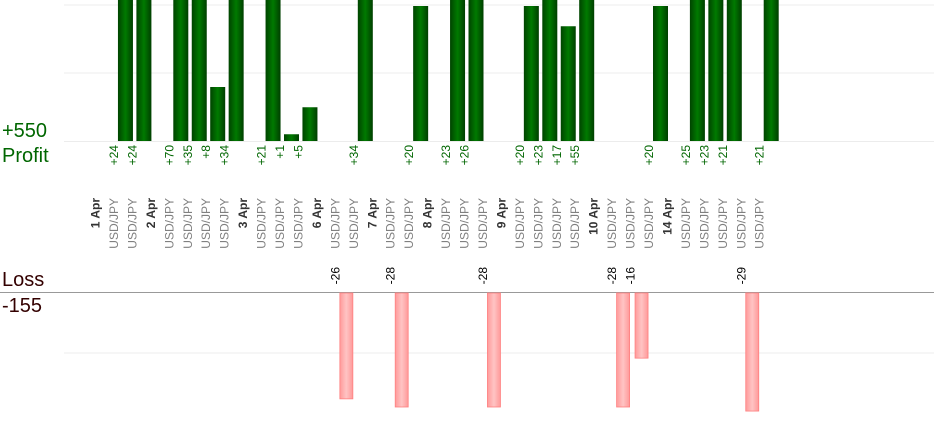  I want to click on date-label: 1 Apr, so click(96, 213).